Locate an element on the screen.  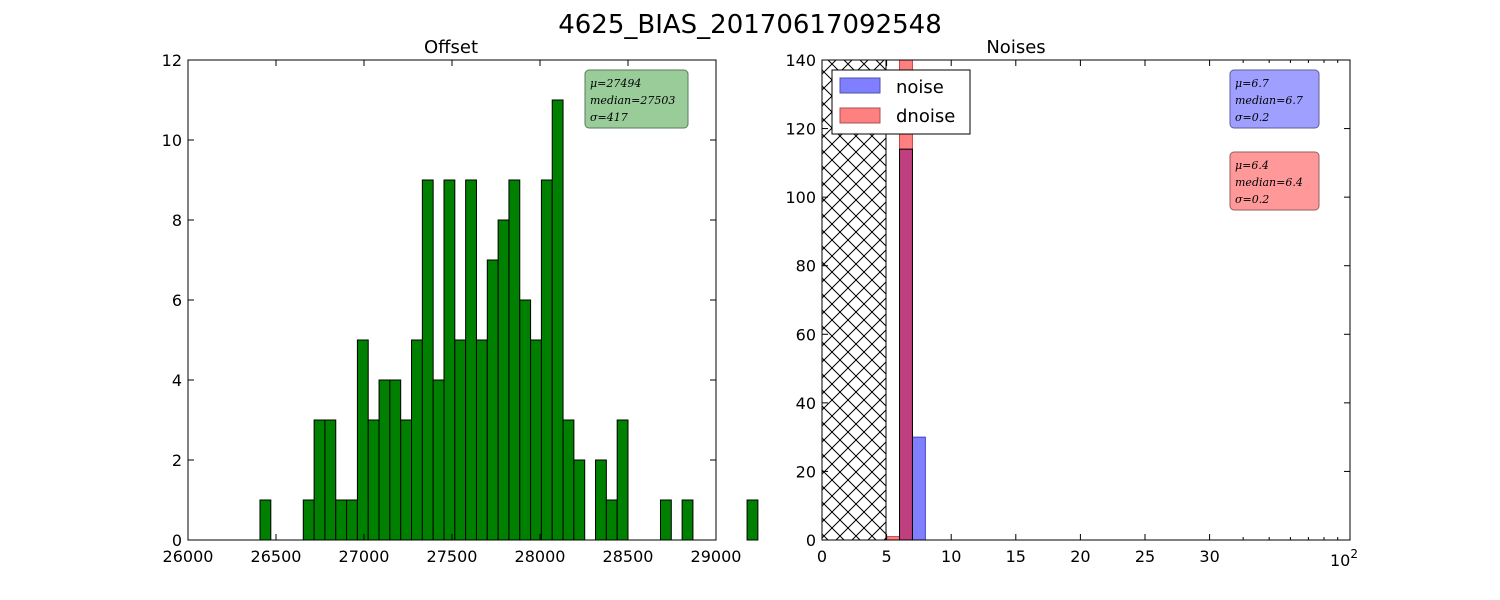
noises-x-tick-label: 10 is located at coordinates (951, 556).